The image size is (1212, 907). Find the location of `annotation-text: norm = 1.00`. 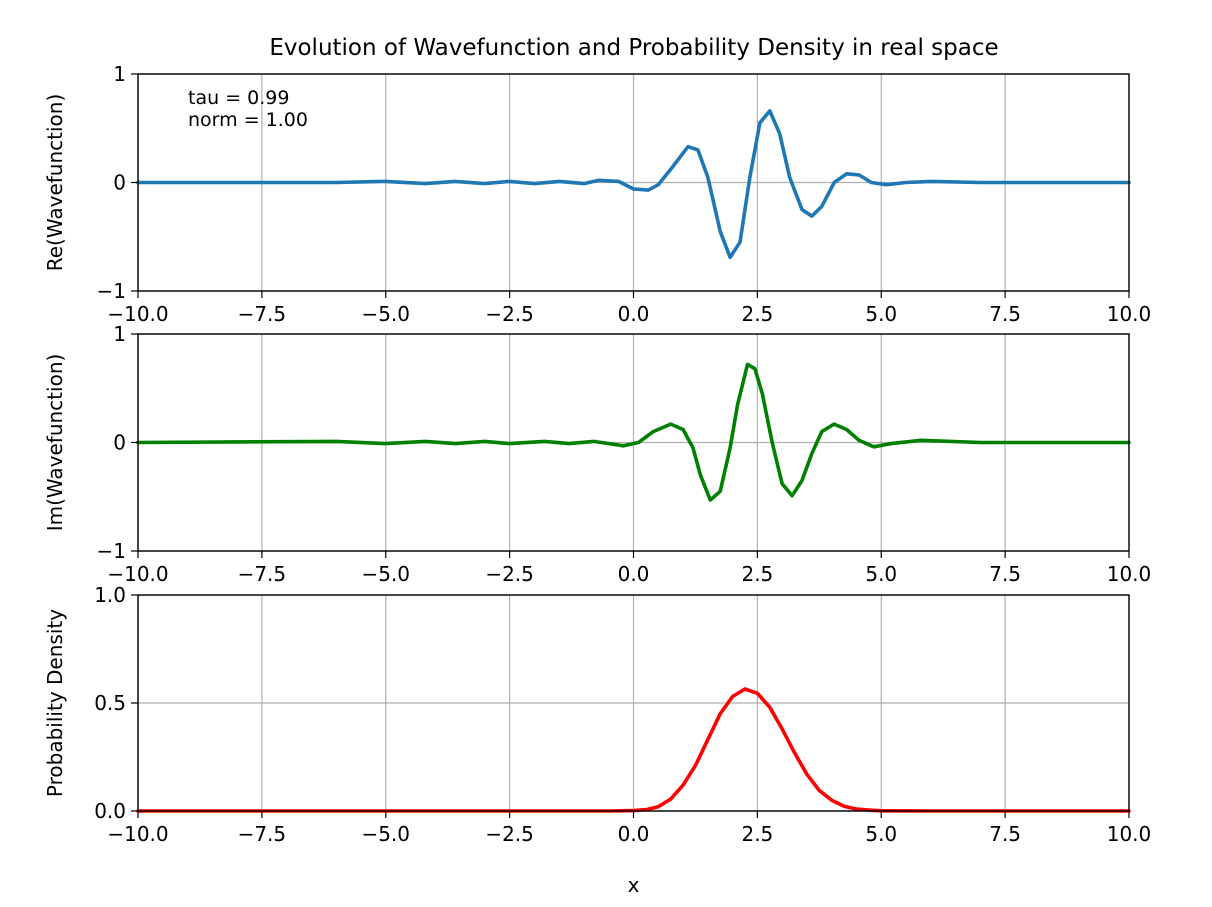

annotation-text: norm = 1.00 is located at coordinates (248, 120).